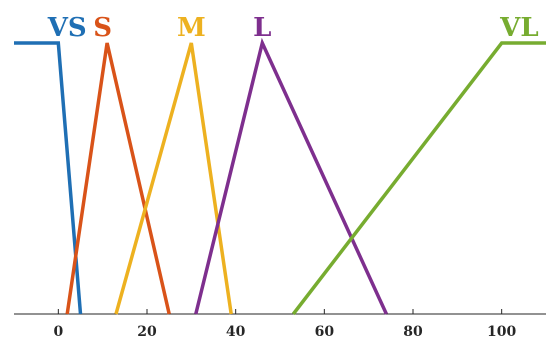 This screenshot has width=553, height=347. I want to click on x-tick-label: 0, so click(58, 332).